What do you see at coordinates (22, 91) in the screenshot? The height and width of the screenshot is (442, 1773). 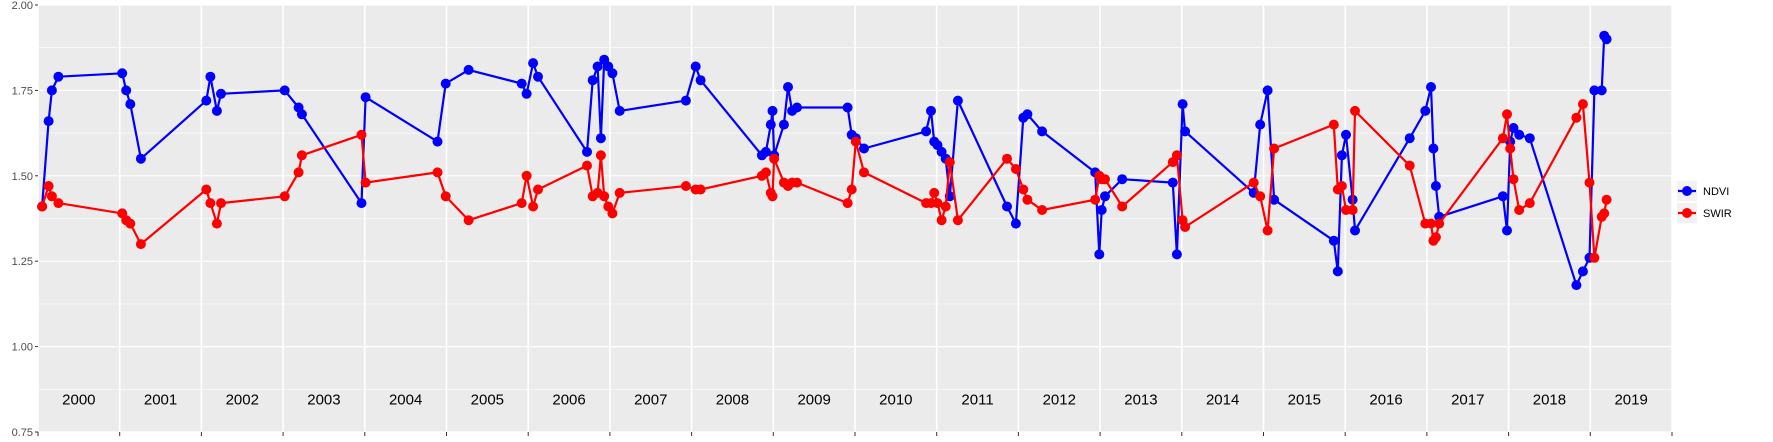 I see `y-tick-label: 1.75` at bounding box center [22, 91].